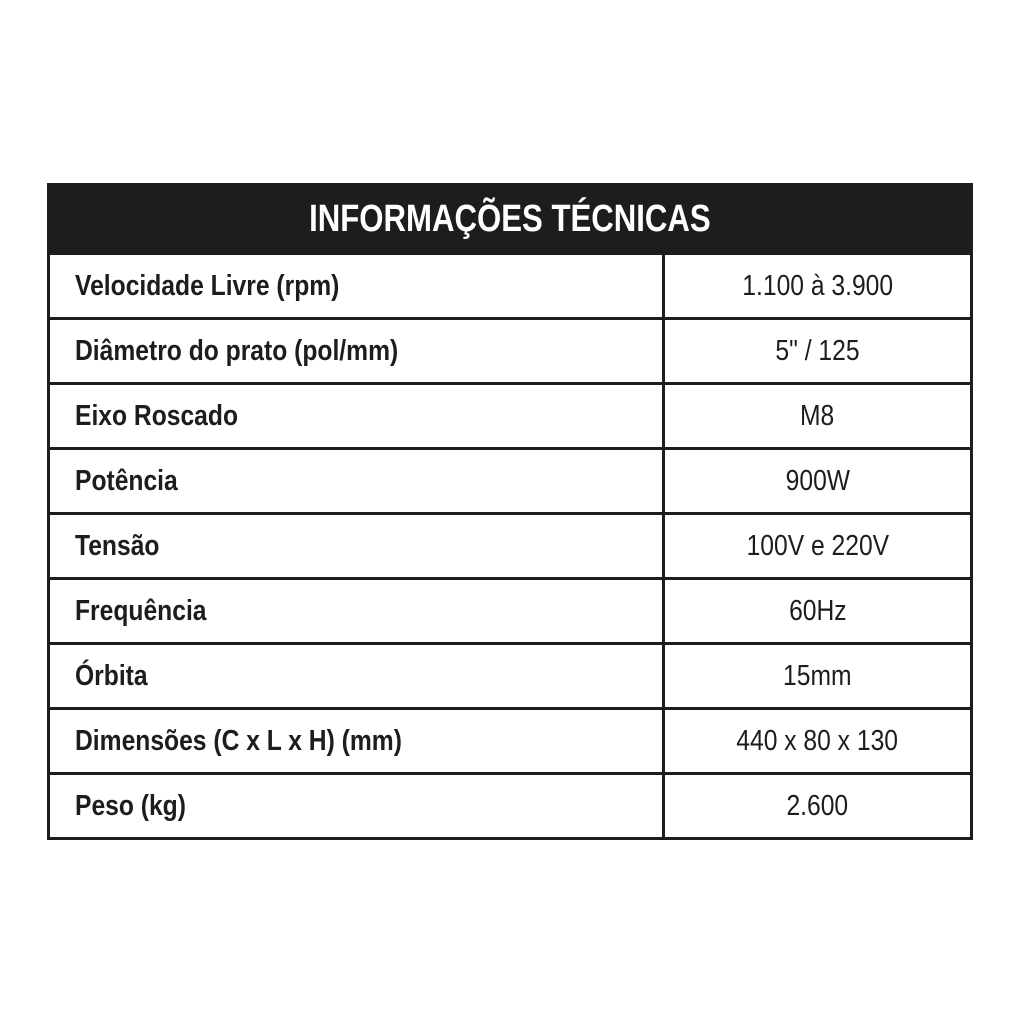 This screenshot has height=1024, width=1024. I want to click on spec-value: 2.600, so click(817, 805).